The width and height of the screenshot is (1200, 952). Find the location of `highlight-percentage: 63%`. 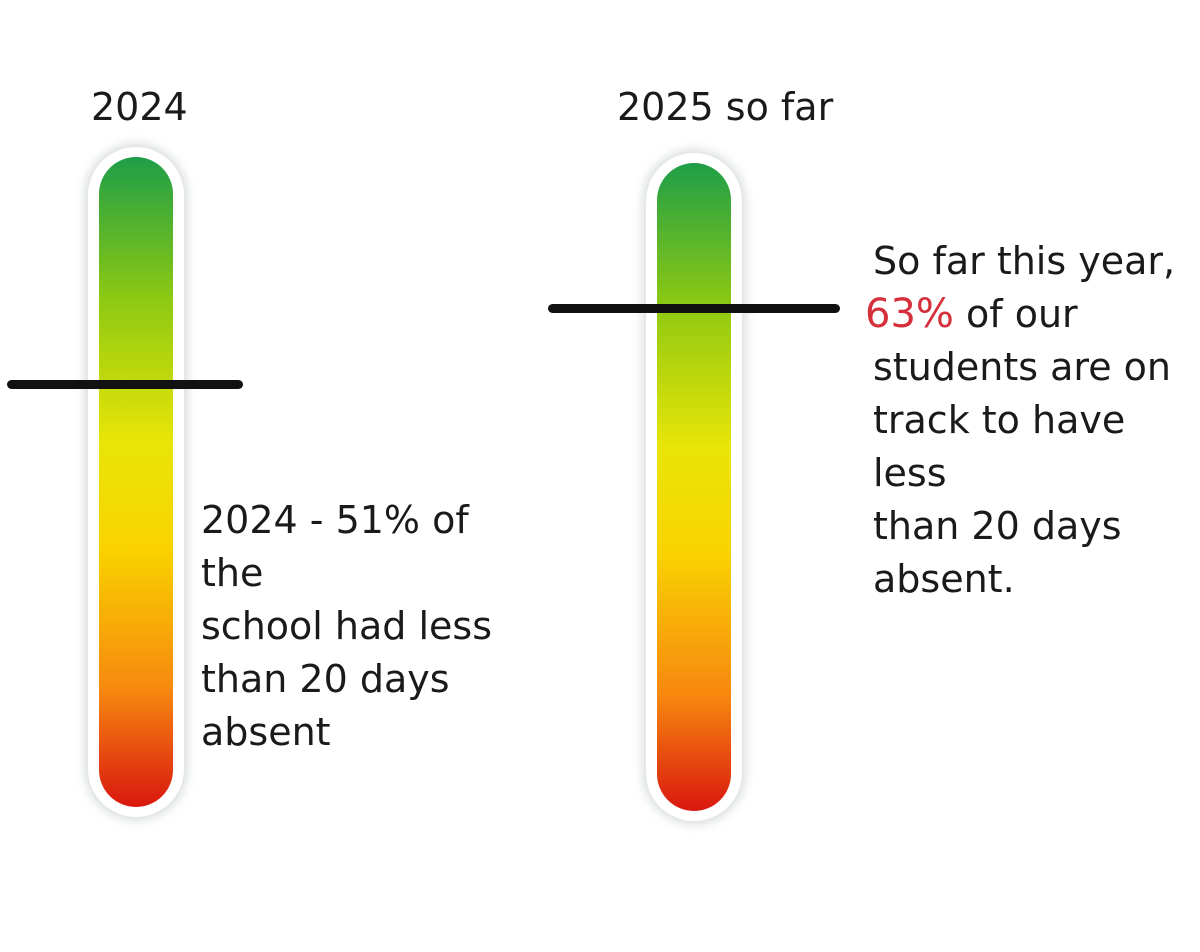

highlight-percentage: 63% is located at coordinates (909, 314).